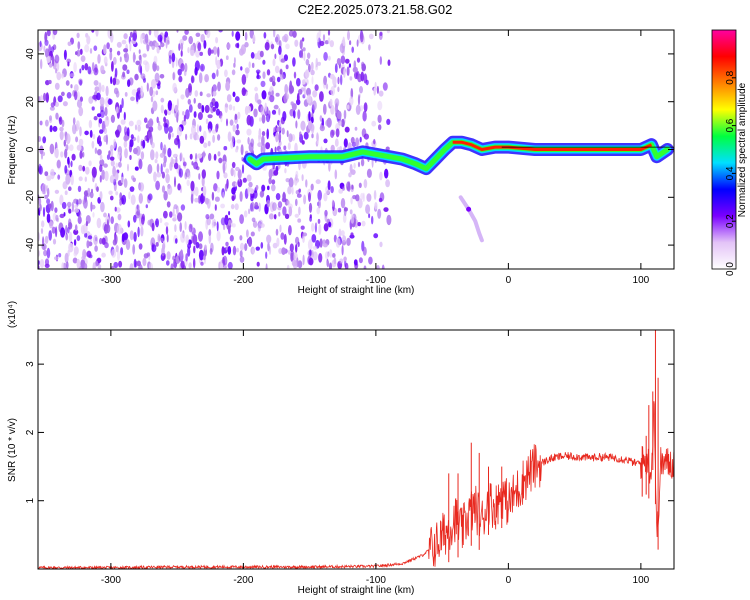 The width and height of the screenshot is (750, 600). What do you see at coordinates (30, 149) in the screenshot?
I see `heatmap-y-tick-label: 0` at bounding box center [30, 149].